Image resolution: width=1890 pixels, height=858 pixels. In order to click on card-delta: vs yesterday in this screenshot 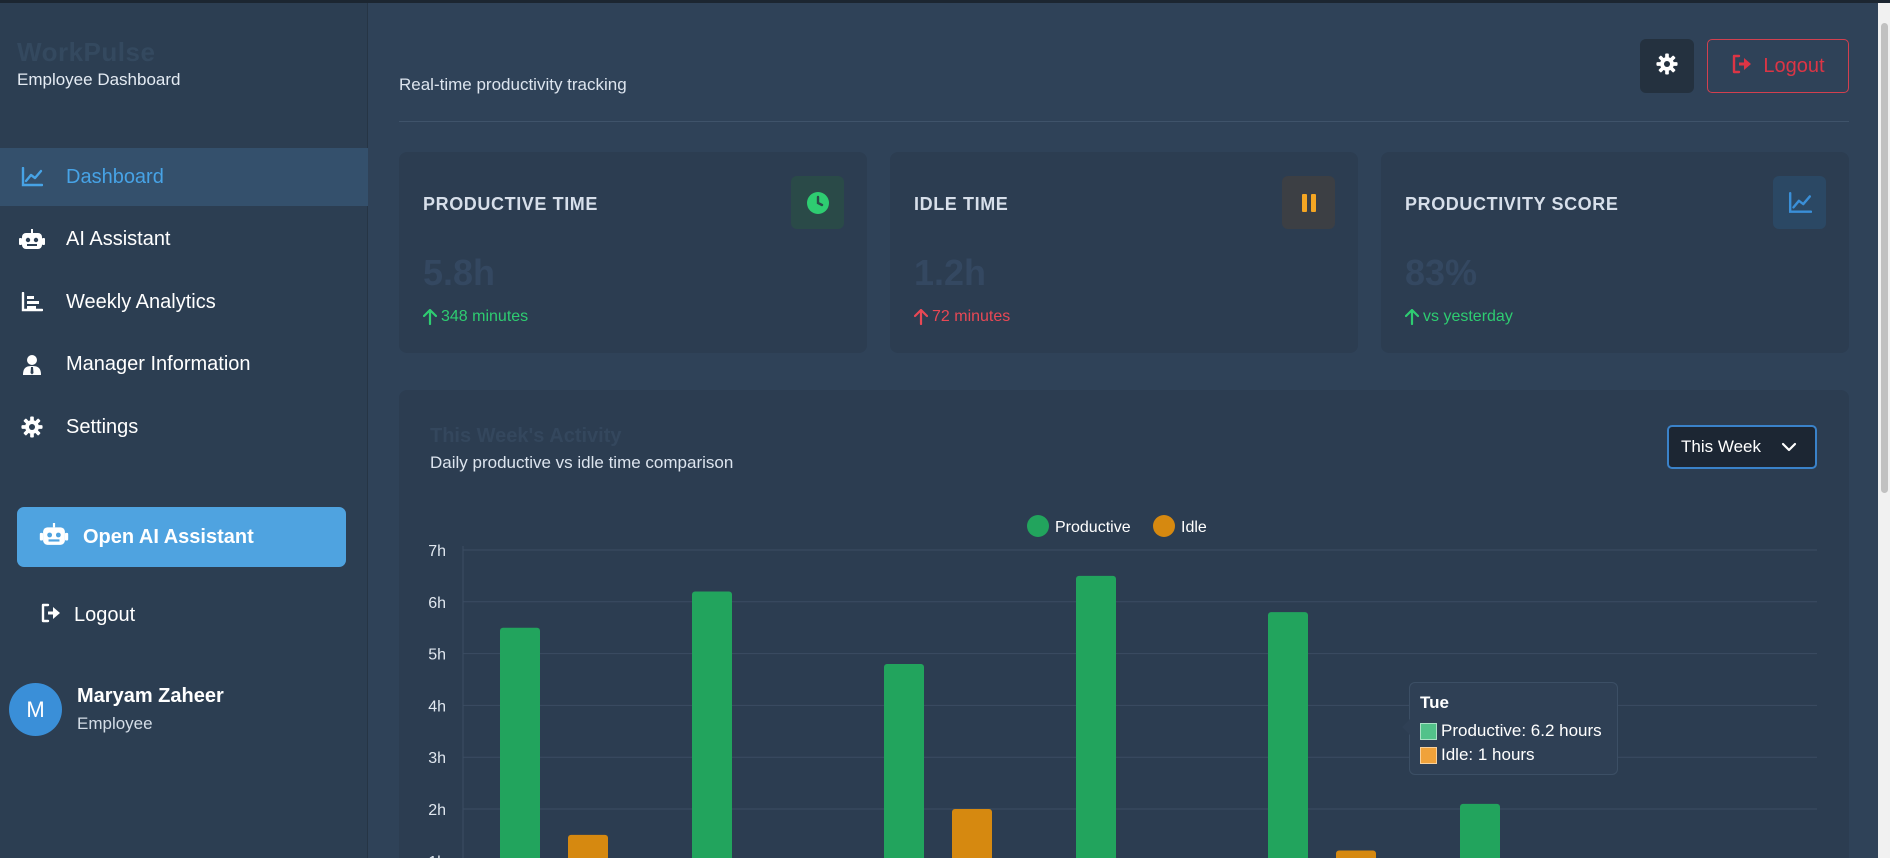, I will do `click(1459, 317)`.